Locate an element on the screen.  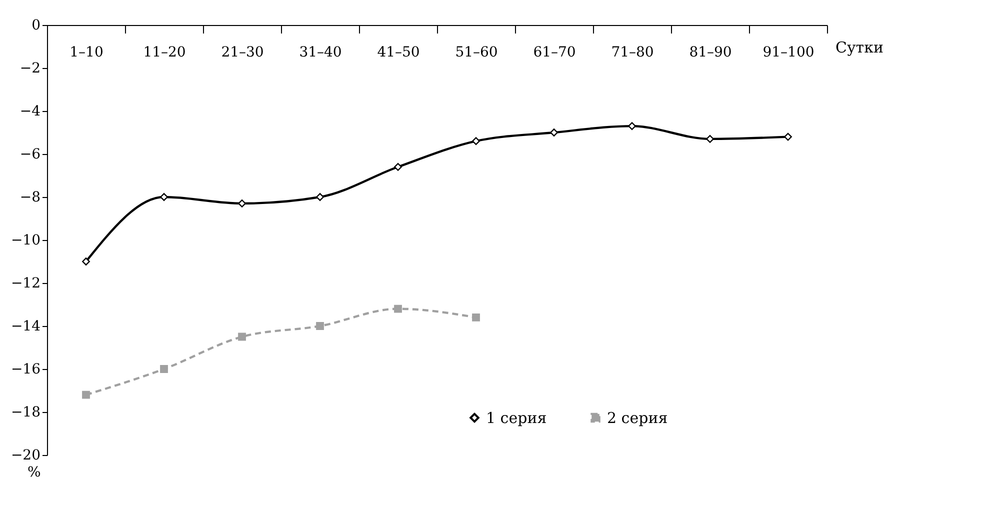
y-tick-label: −8 is located at coordinates (30, 198).